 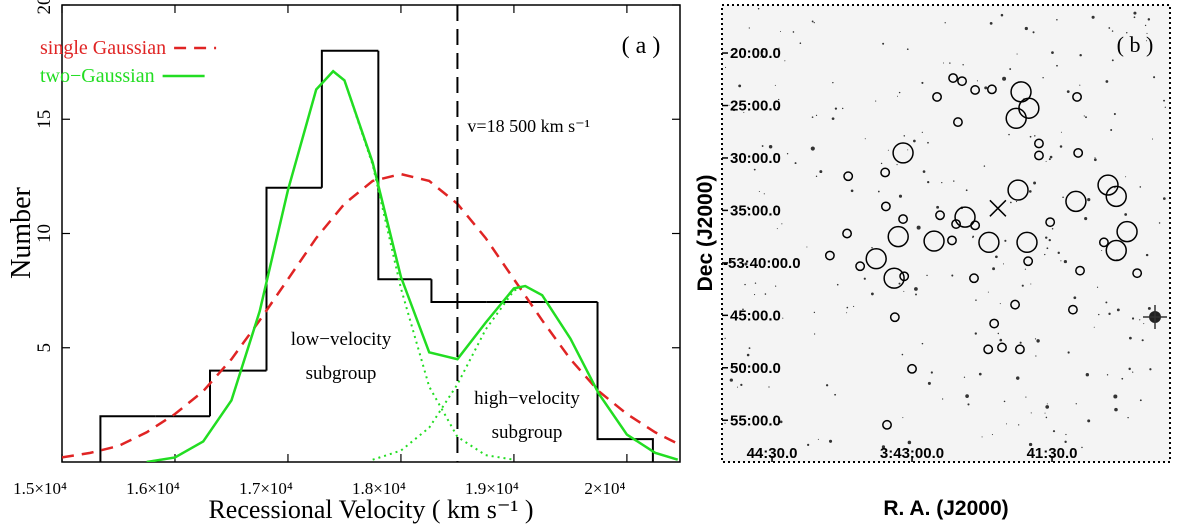 What do you see at coordinates (525, 372) in the screenshot?
I see `component-curve` at bounding box center [525, 372].